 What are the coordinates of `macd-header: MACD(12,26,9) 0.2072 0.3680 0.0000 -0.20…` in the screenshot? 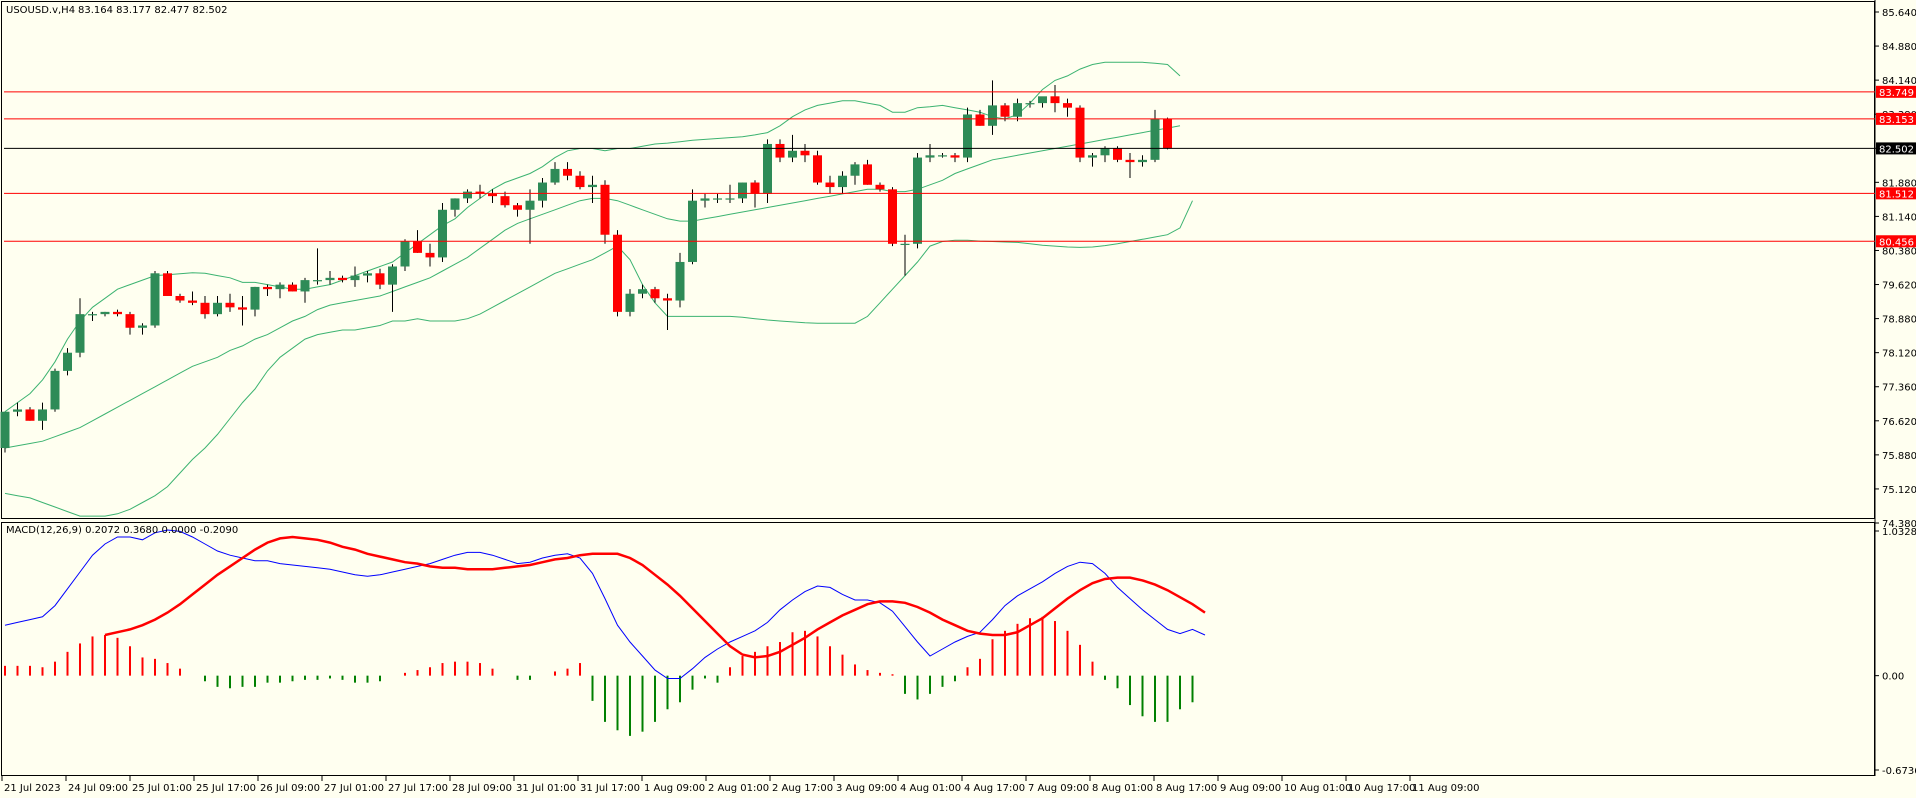 It's located at (122, 530).